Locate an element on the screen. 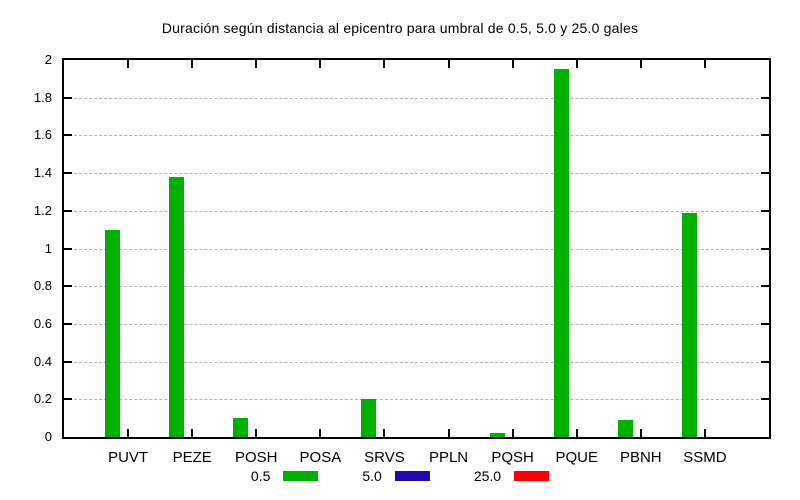 The image size is (800, 500). bar-0.5-PBNH is located at coordinates (625, 428).